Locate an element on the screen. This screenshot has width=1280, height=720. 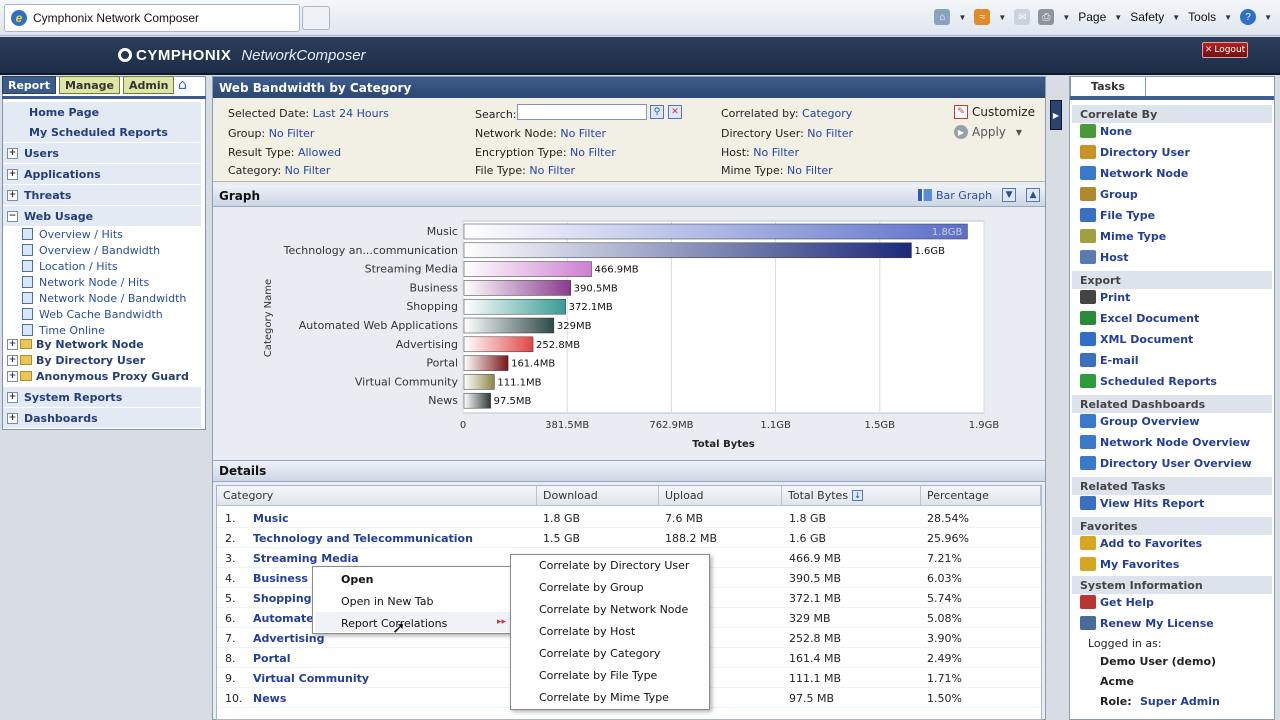
collapse-tasks-button: ▶ is located at coordinates (1056, 115).